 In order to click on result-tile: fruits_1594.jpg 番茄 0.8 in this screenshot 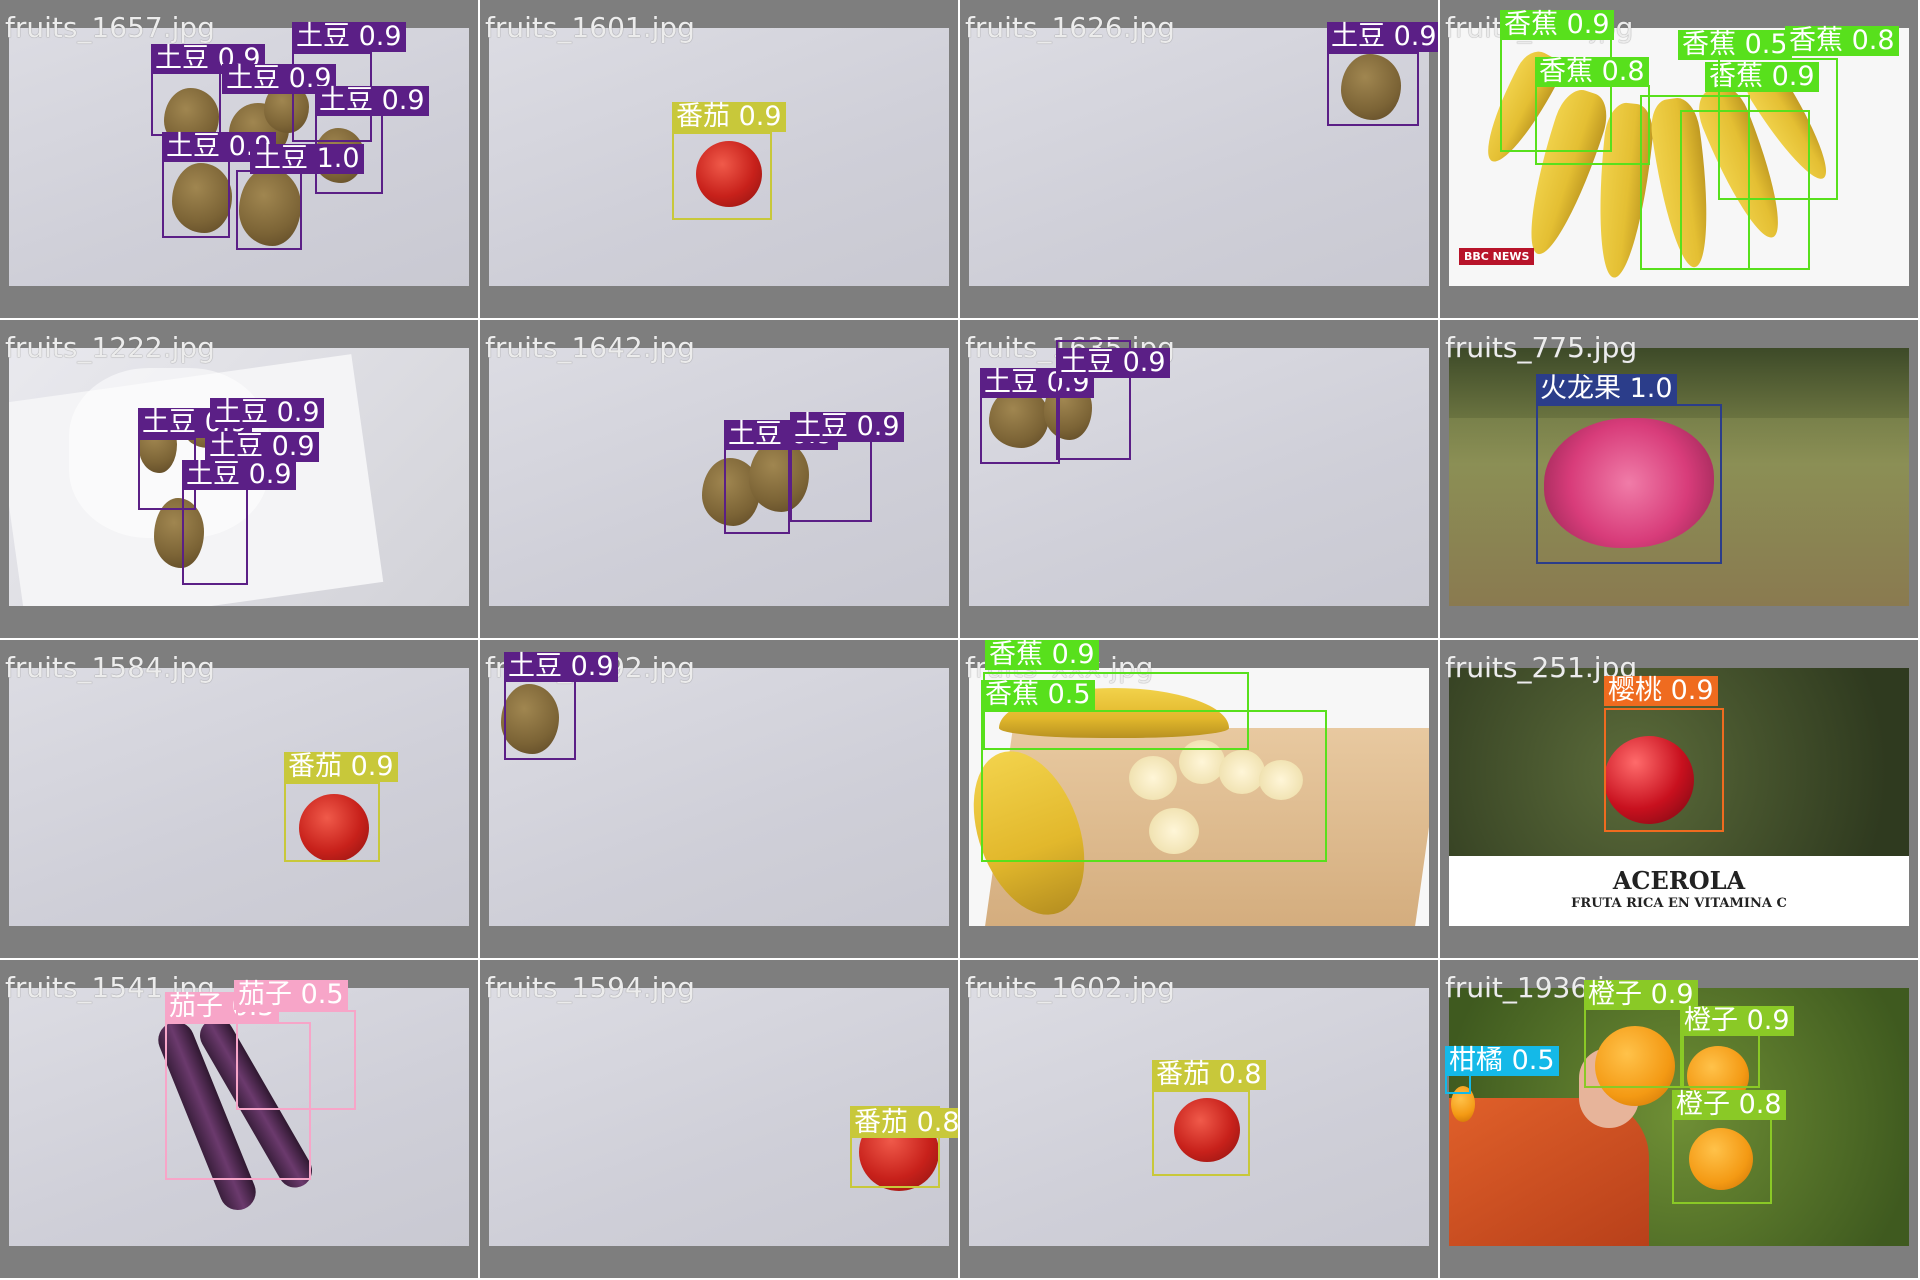, I will do `click(720, 1120)`.